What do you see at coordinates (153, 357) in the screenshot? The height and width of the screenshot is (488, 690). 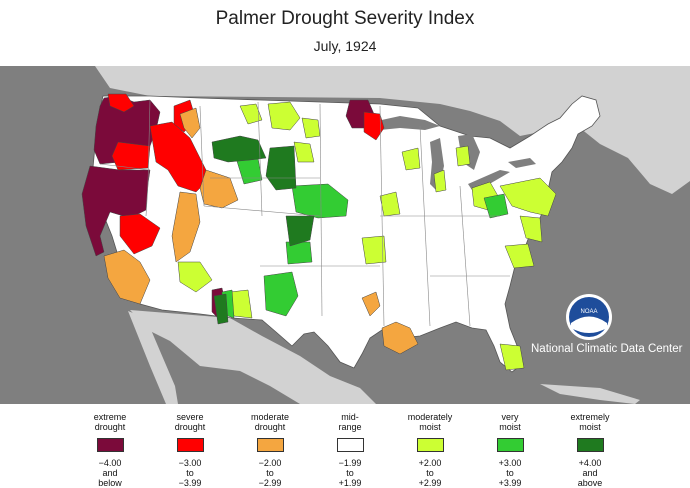 I see `baja-peninsula` at bounding box center [153, 357].